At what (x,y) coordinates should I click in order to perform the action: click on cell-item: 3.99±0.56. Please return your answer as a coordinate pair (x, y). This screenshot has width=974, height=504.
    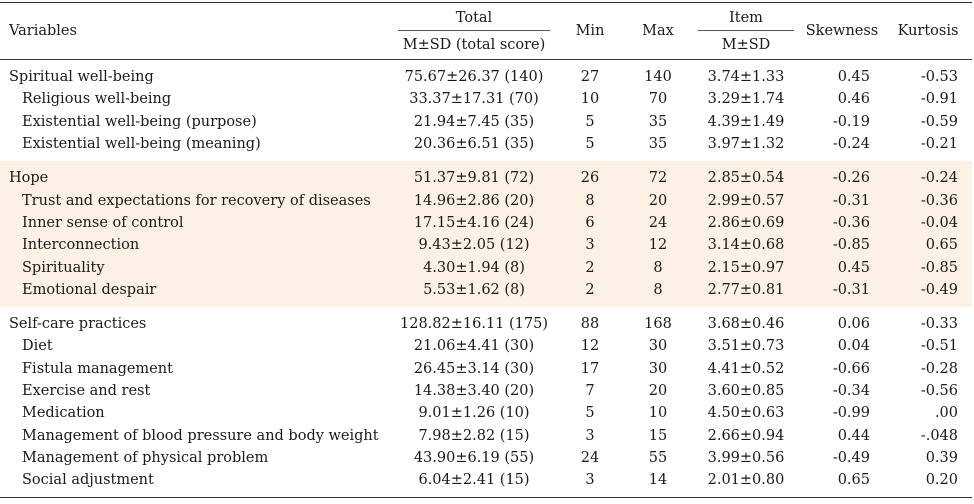
    Looking at the image, I should click on (746, 457).